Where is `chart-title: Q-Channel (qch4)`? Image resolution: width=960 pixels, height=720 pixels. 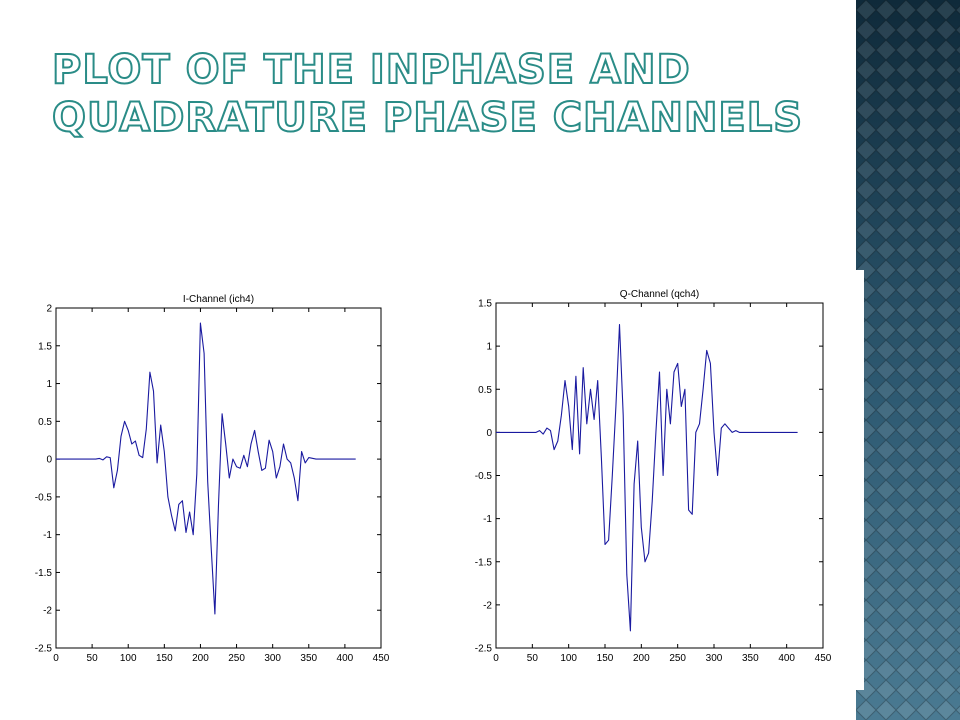 chart-title: Q-Channel (qch4) is located at coordinates (659, 294).